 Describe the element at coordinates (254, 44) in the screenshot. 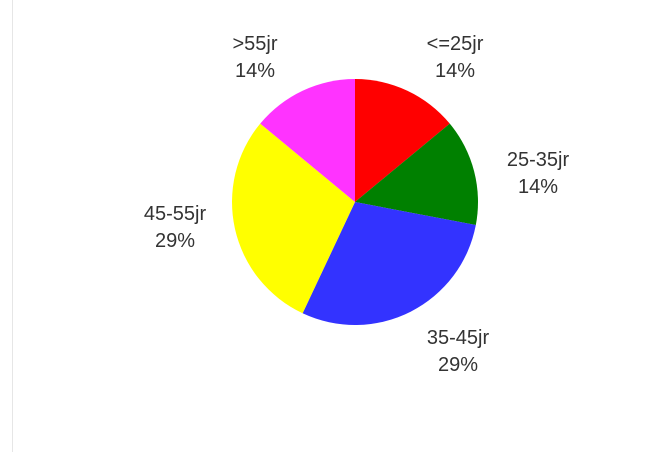

I see `slice-label-4: >55jr` at that location.